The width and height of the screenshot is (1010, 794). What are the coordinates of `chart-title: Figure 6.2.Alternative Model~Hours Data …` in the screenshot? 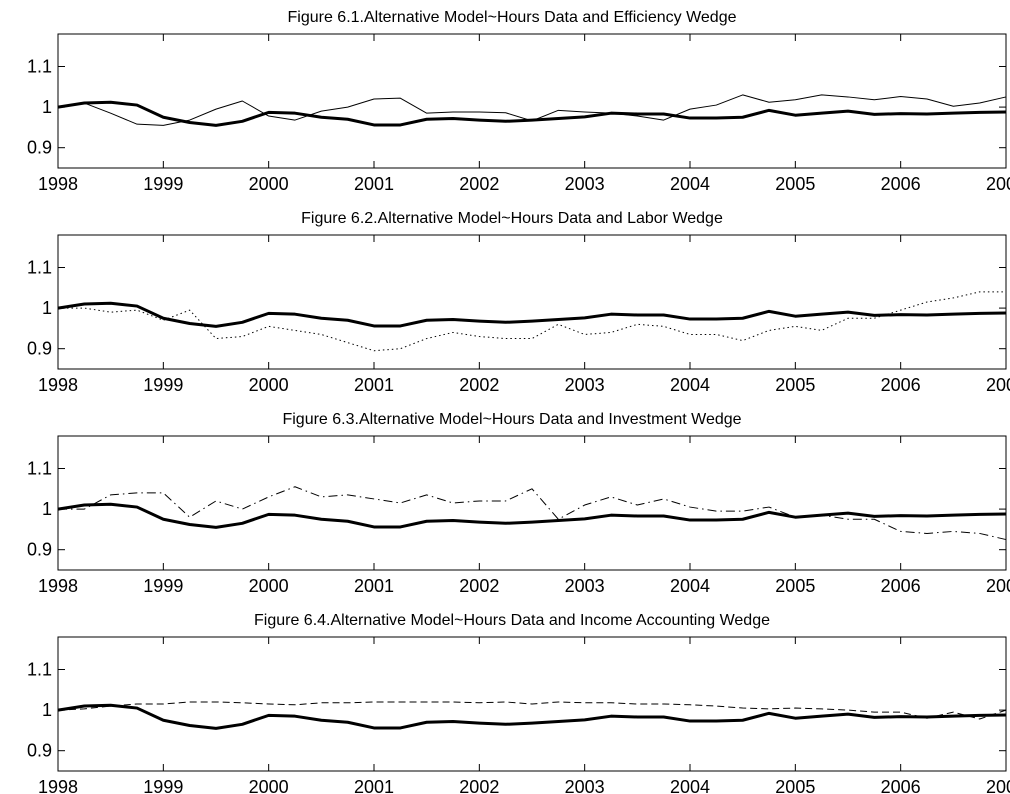 It's located at (512, 218).